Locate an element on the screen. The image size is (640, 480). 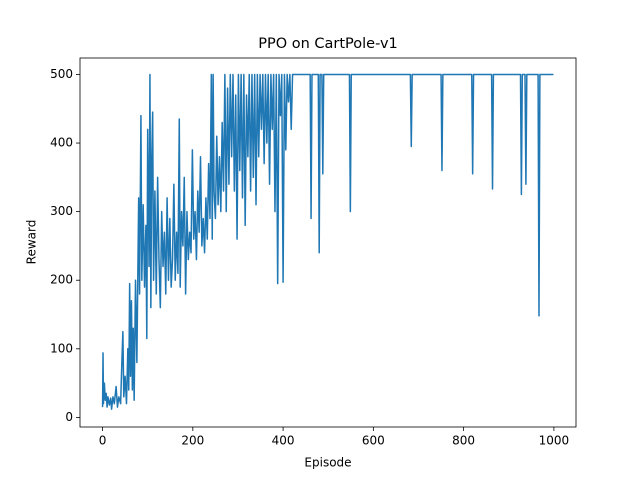
y-tick-label: 200 is located at coordinates (61, 280).